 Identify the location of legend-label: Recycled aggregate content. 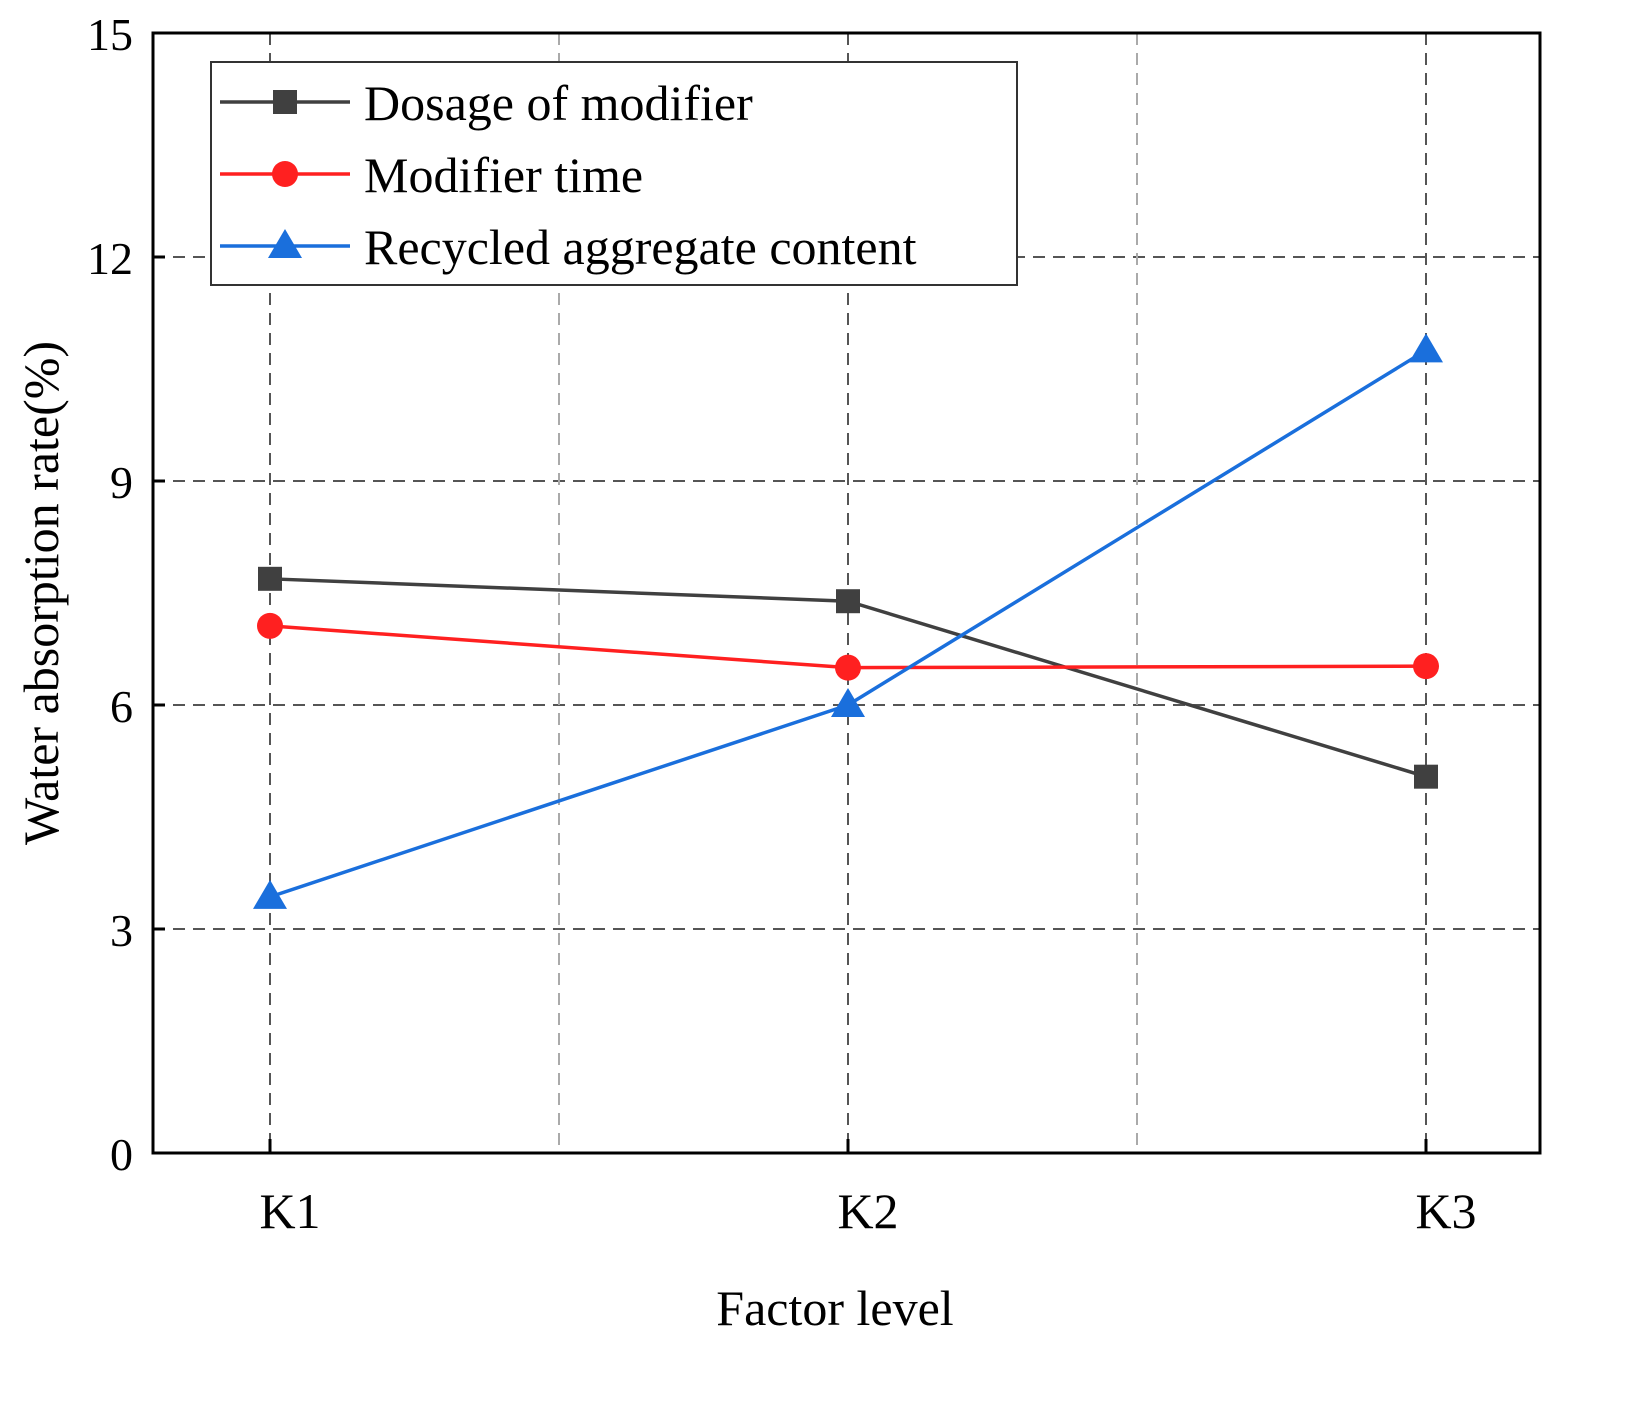
(640, 247).